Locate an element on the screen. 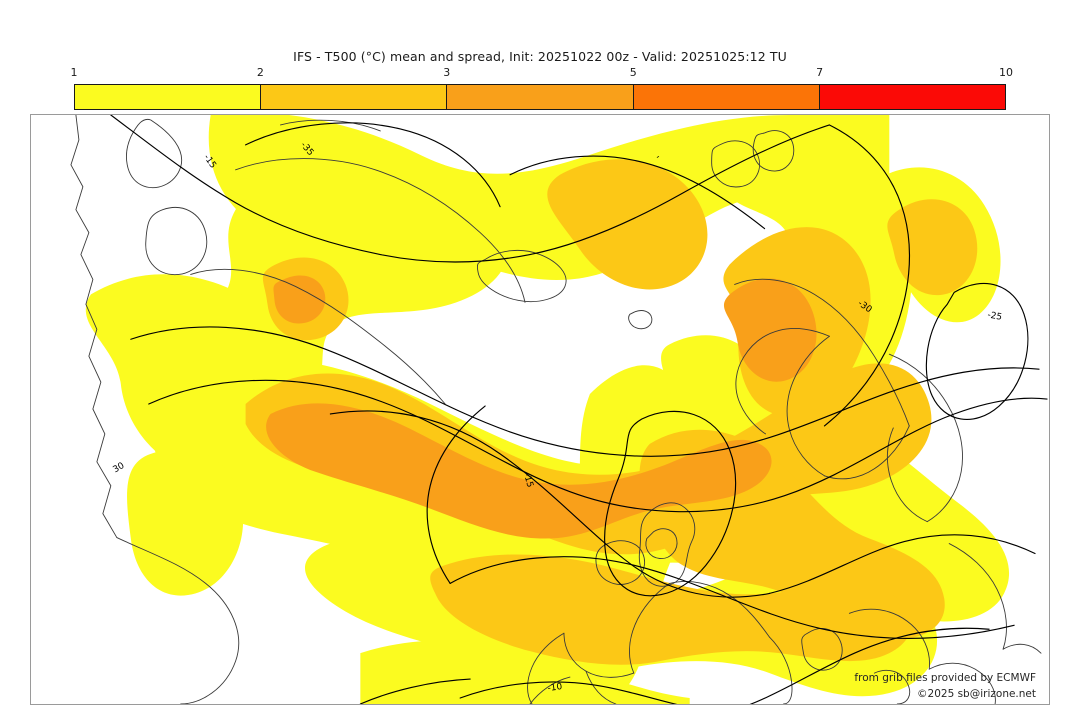 This screenshot has height=718, width=1080. colorbar is located at coordinates (540, 97).